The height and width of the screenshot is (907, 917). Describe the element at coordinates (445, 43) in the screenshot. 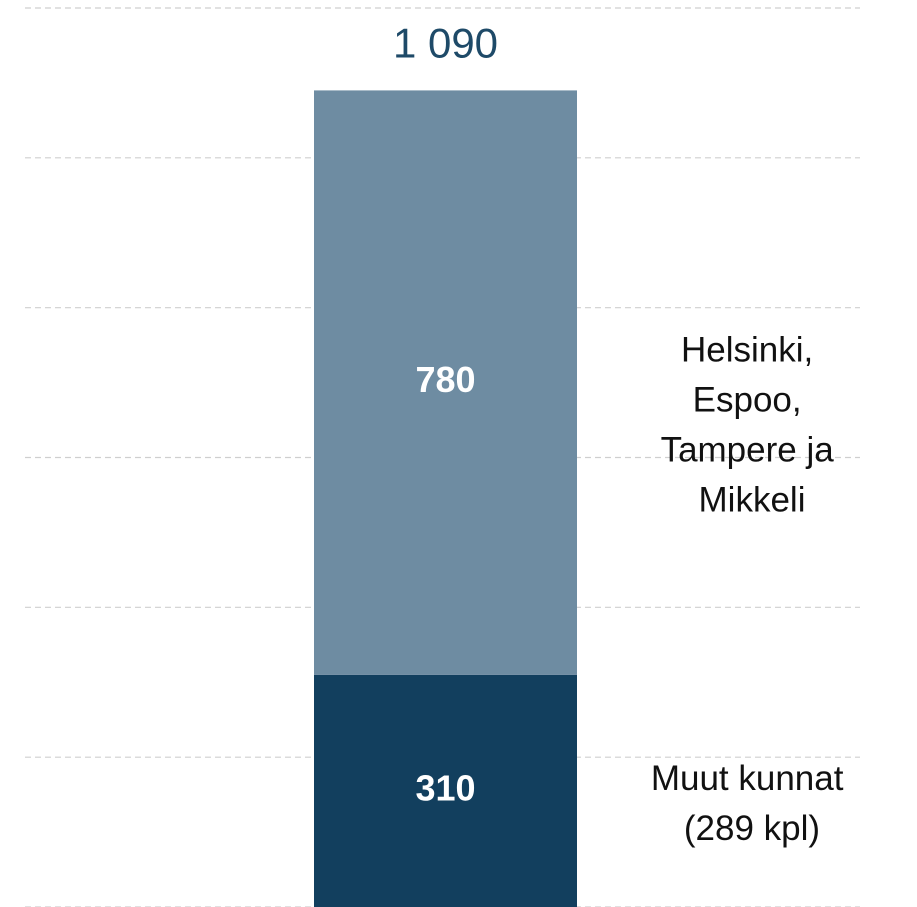

I see `total-label: 1 090` at that location.